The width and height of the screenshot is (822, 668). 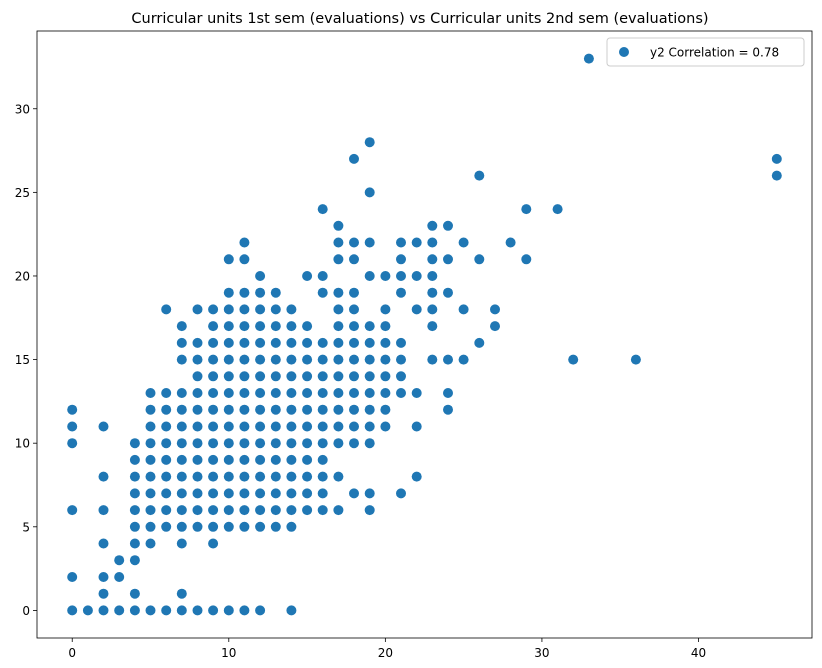 I want to click on x-tick-label: 0, so click(x=72, y=653).